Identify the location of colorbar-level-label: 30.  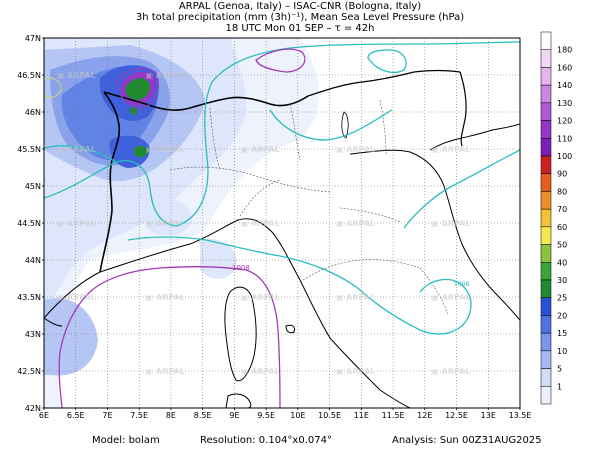
(562, 280).